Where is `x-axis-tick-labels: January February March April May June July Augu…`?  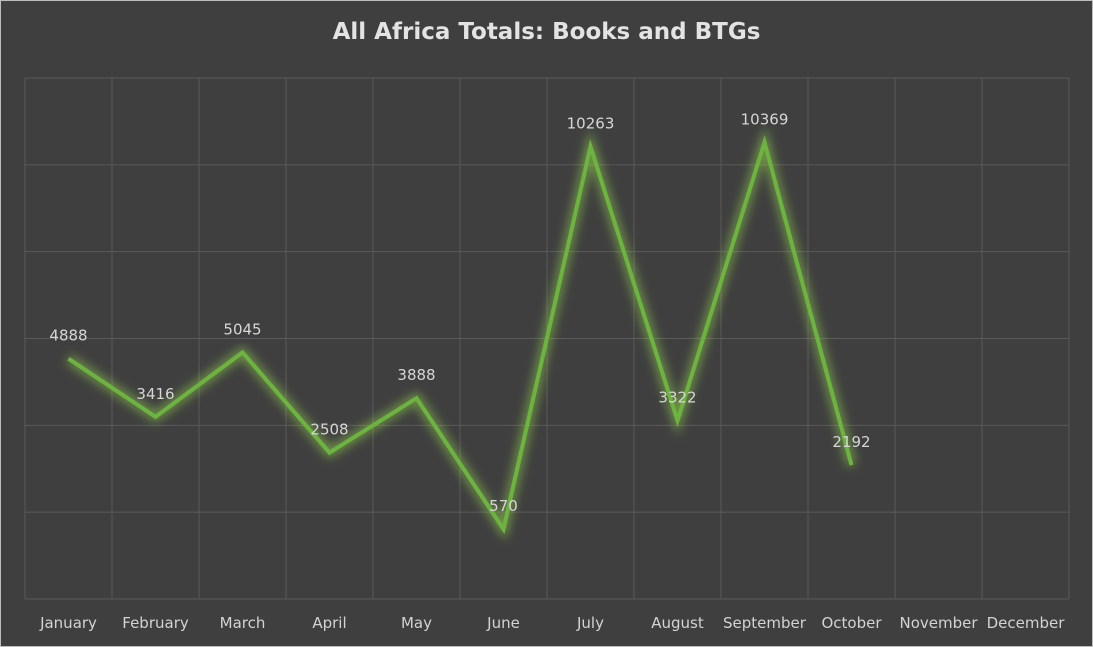
x-axis-tick-labels: January February March April May June July Augu… is located at coordinates (552, 623).